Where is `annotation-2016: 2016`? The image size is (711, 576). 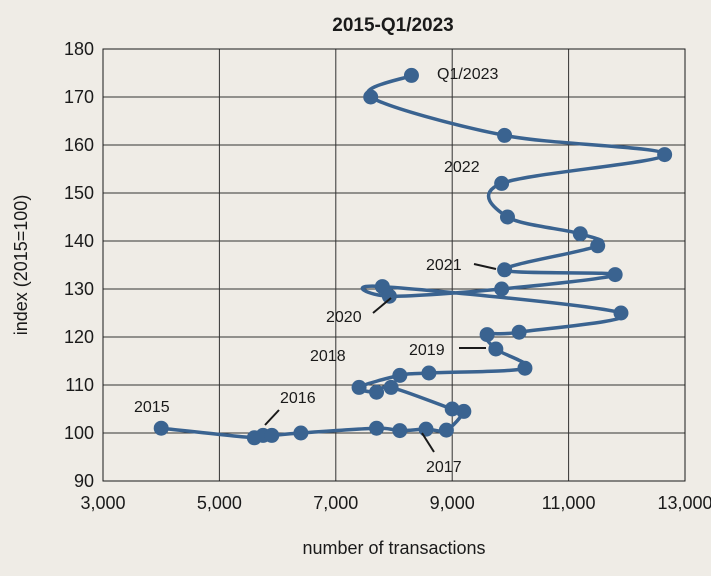 annotation-2016: 2016 is located at coordinates (298, 398).